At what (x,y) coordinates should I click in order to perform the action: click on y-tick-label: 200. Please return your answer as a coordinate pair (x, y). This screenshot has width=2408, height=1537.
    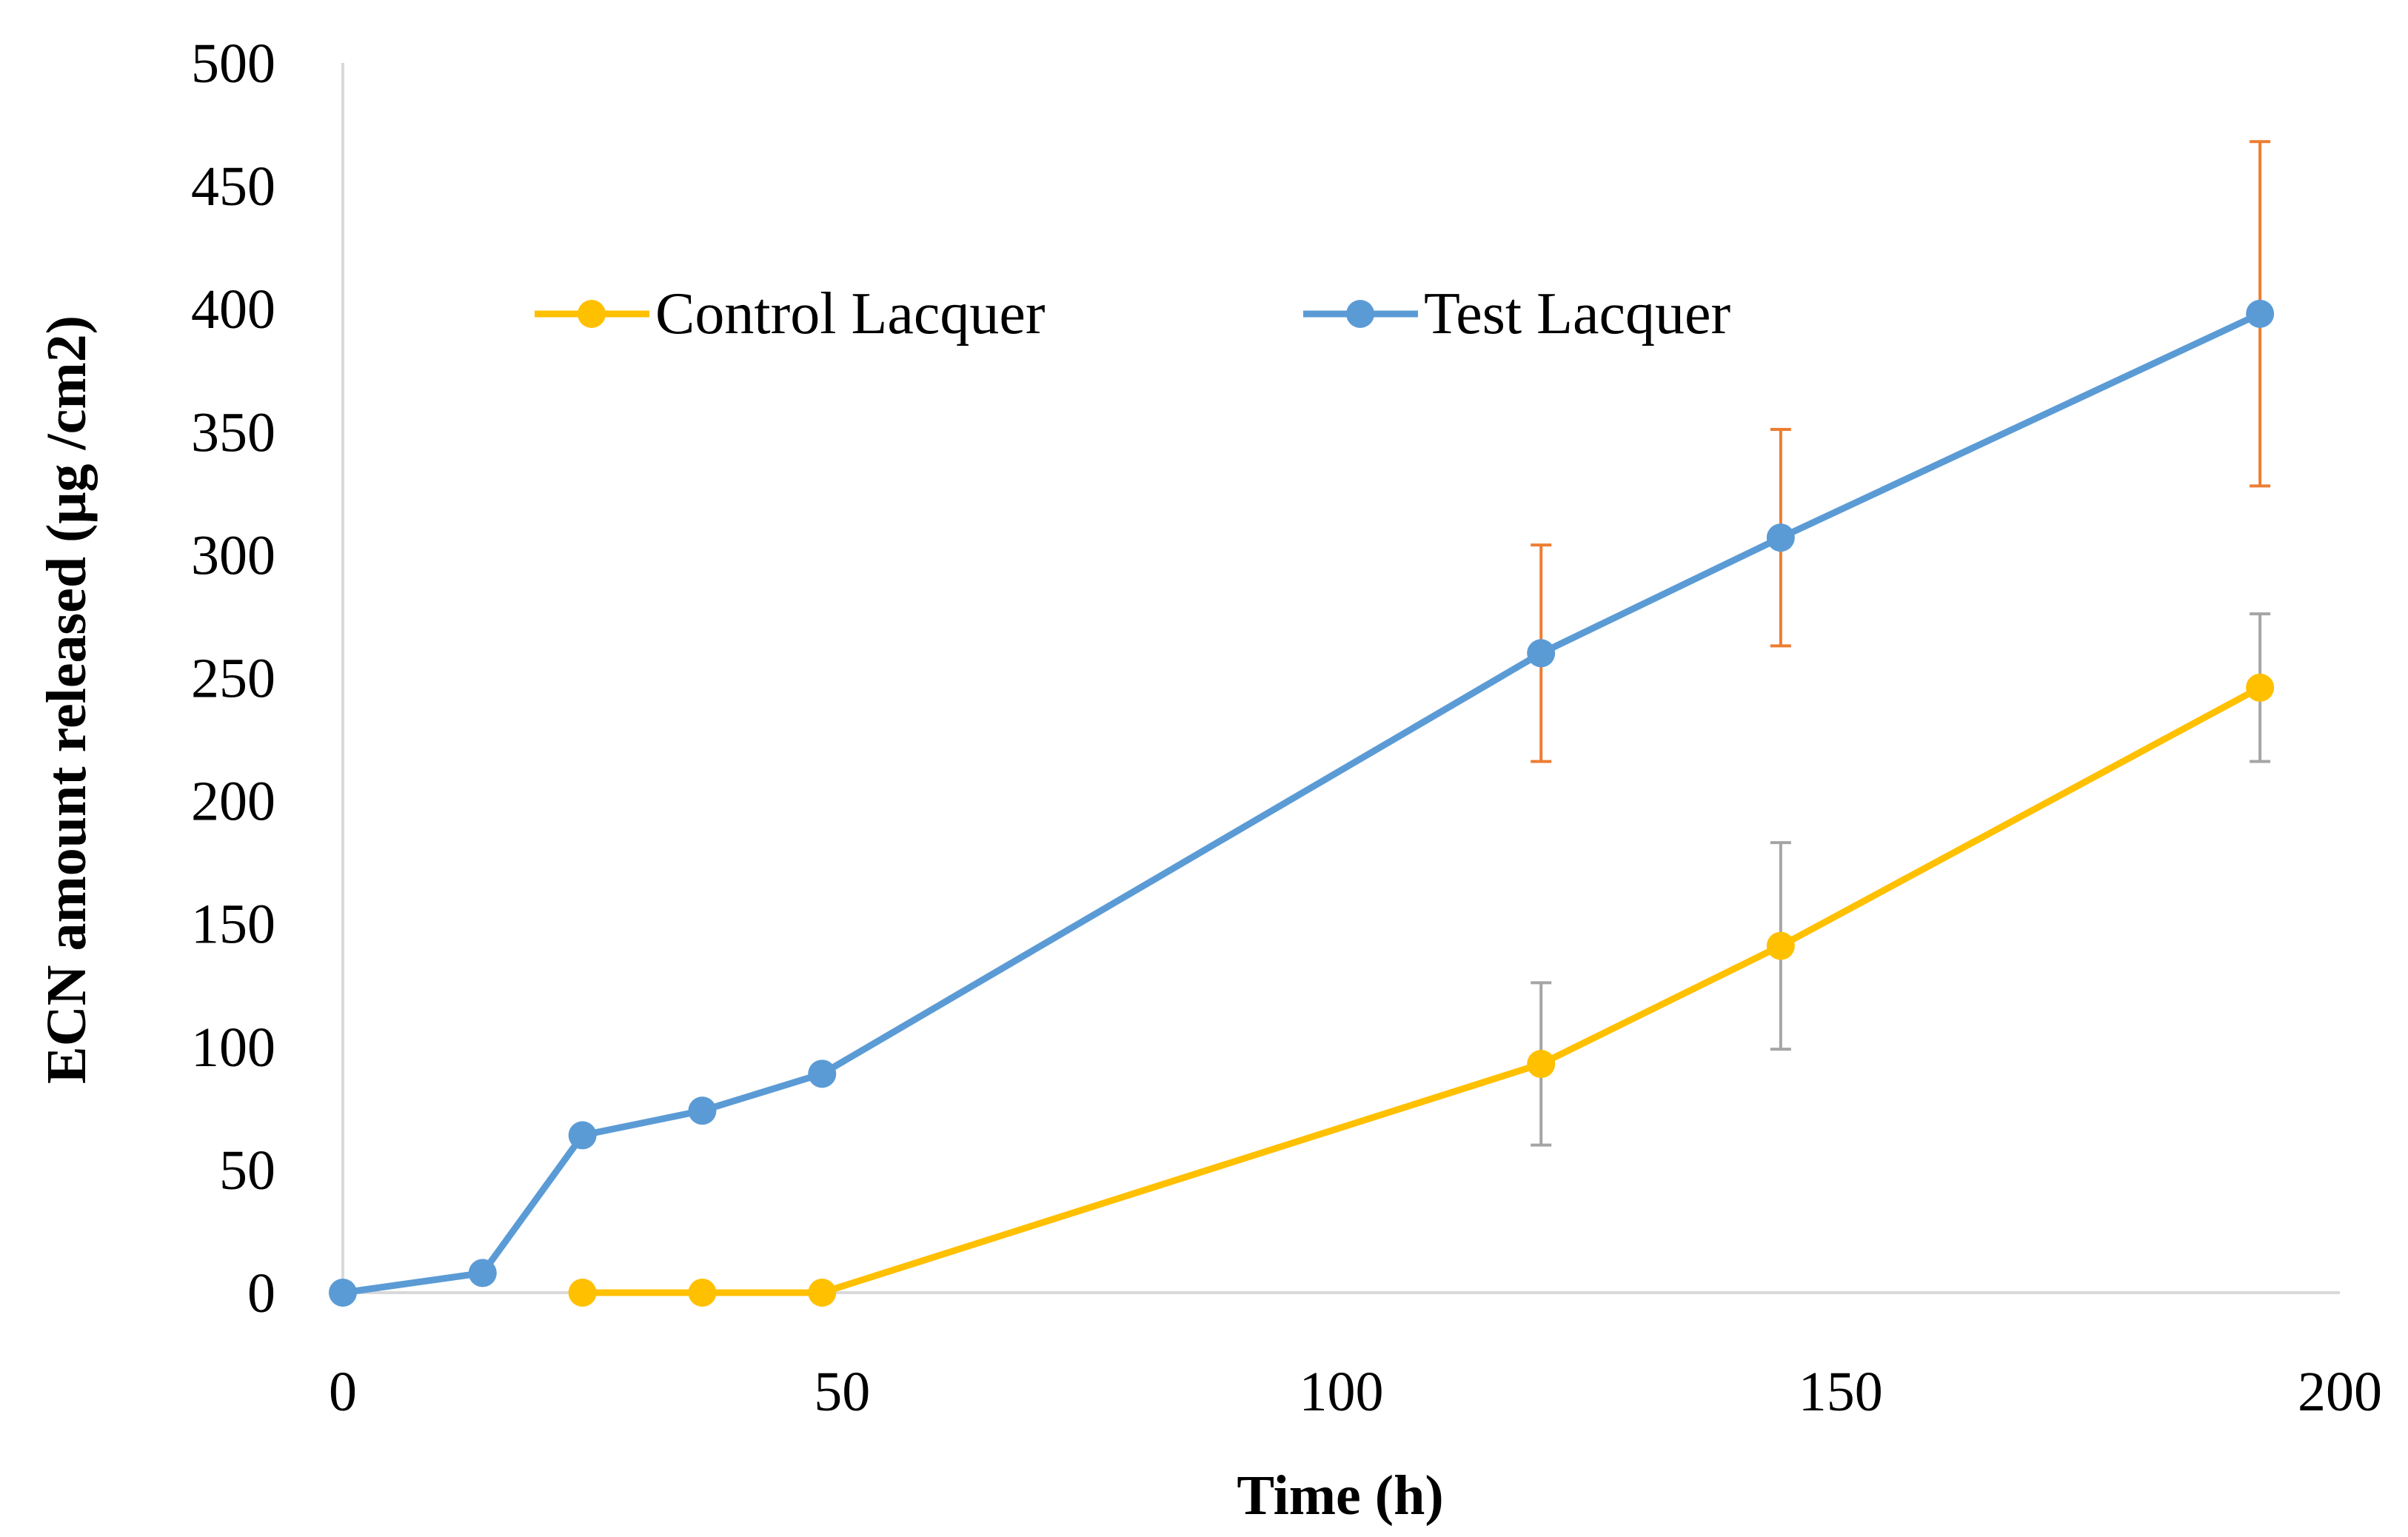
    Looking at the image, I should click on (233, 802).